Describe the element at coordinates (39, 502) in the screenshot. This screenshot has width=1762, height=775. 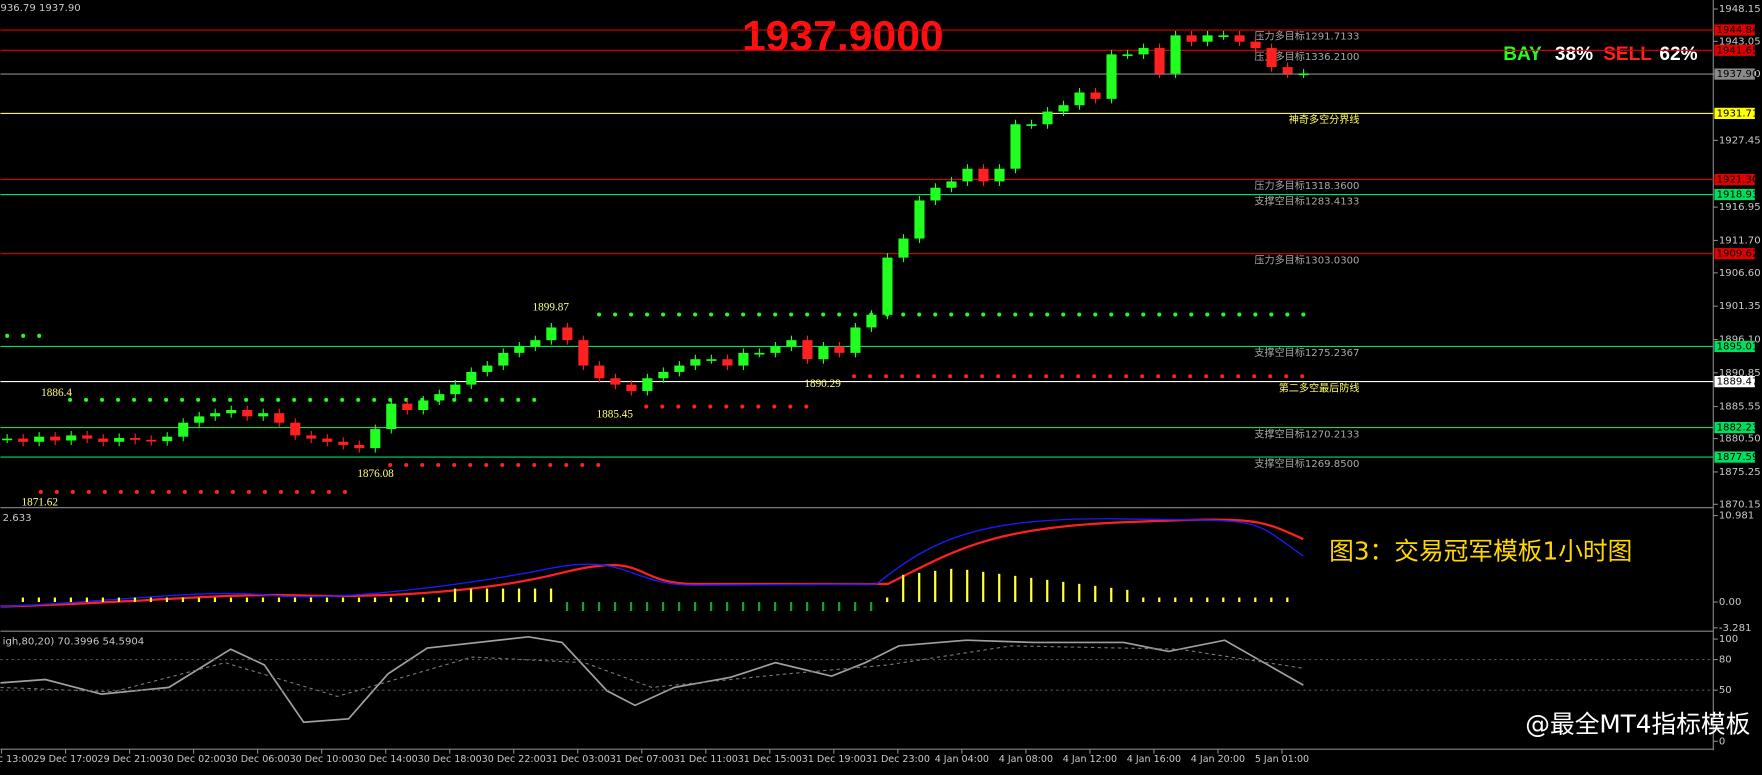
I see `price-annotation: 1871.62` at that location.